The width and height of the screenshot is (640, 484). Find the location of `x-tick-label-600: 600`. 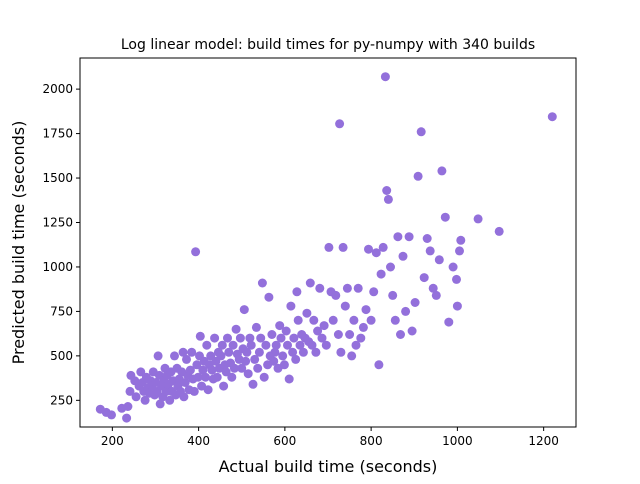

x-tick-label-600: 600 is located at coordinates (284, 441).